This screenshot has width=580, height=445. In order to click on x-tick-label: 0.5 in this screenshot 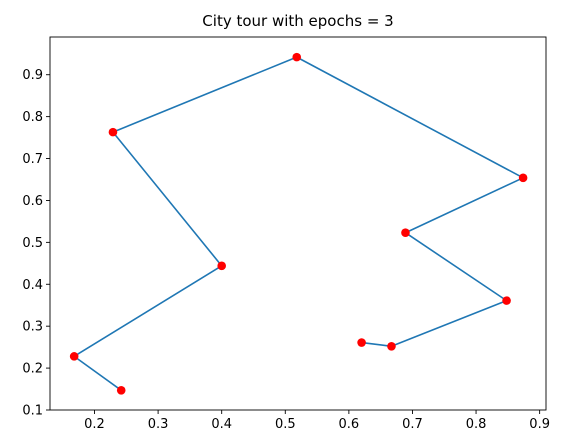, I will do `click(285, 424)`.